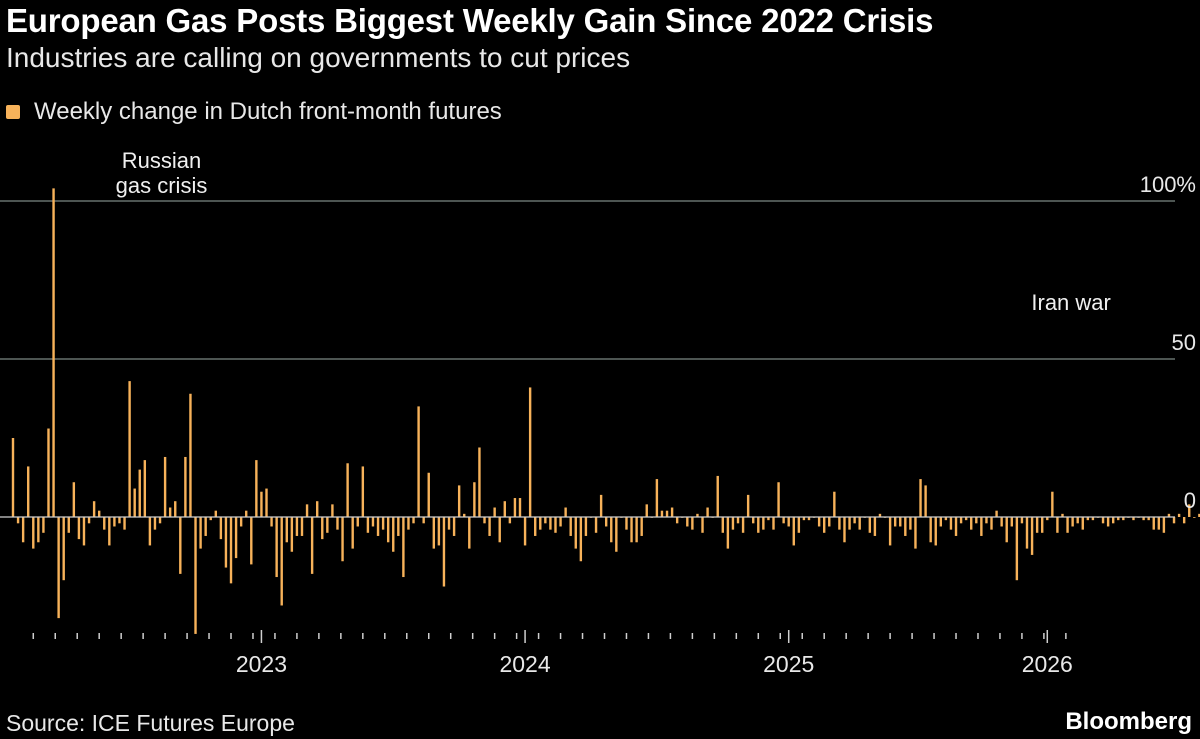 This screenshot has height=739, width=1200. I want to click on bloomberg-logo: Bloomberg, so click(1128, 721).